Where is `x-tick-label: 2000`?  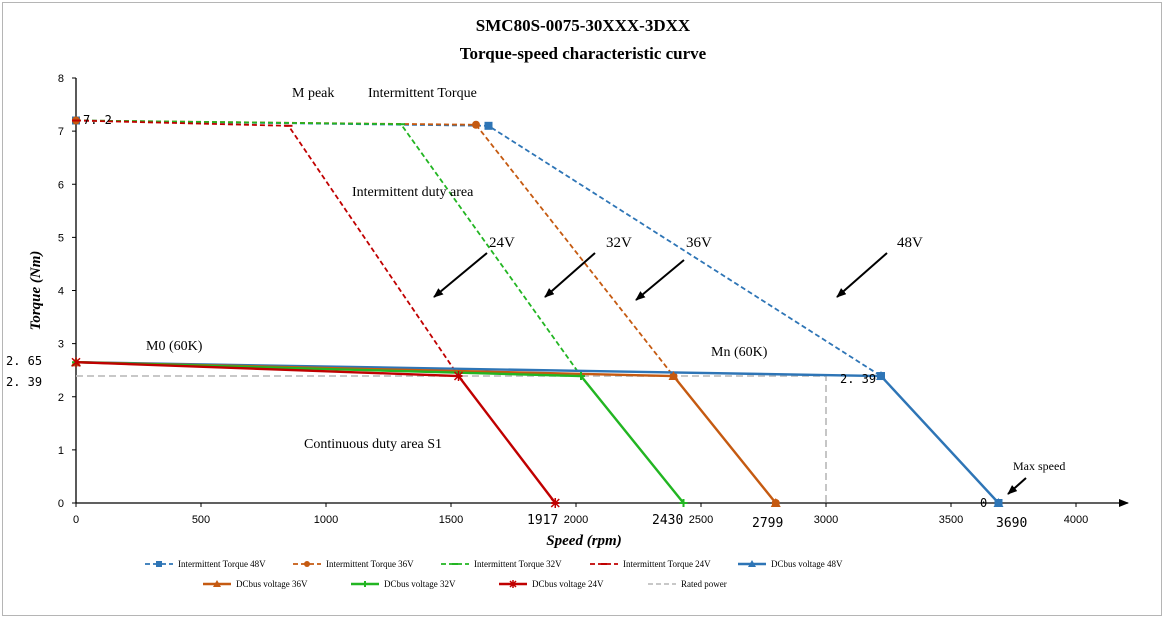
x-tick-label: 2000 is located at coordinates (576, 520).